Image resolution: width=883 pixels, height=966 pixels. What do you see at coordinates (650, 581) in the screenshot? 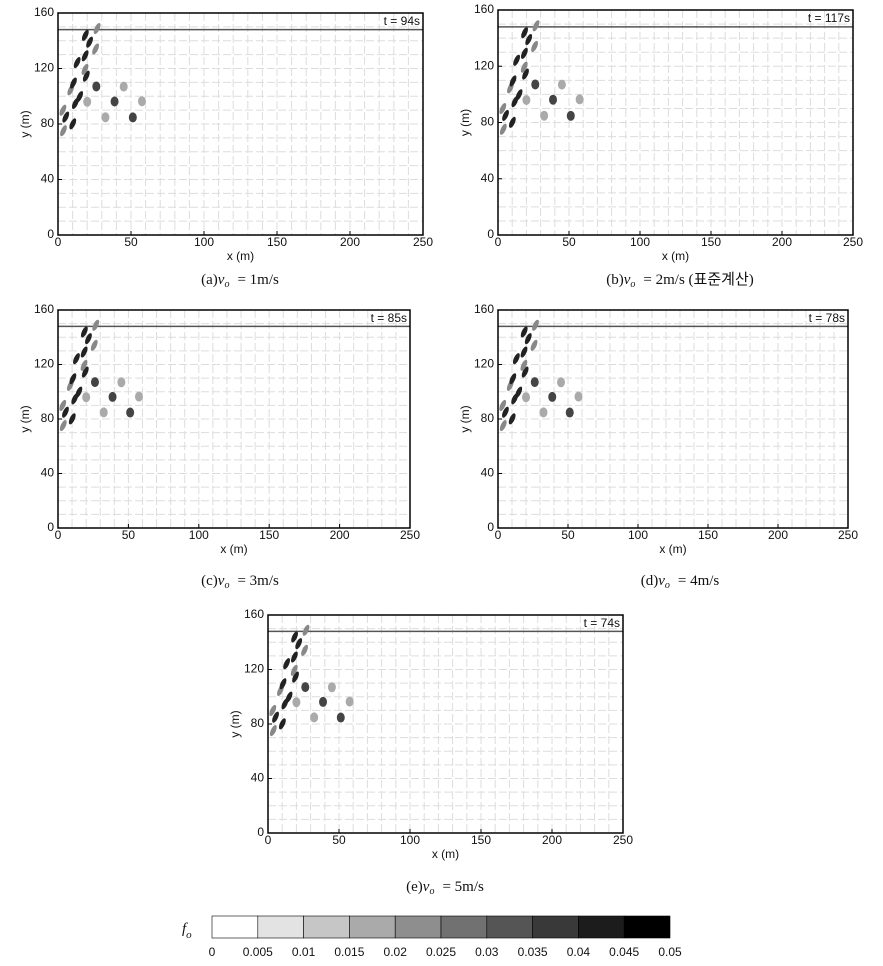
I see `caption-panel: (d)` at bounding box center [650, 581].